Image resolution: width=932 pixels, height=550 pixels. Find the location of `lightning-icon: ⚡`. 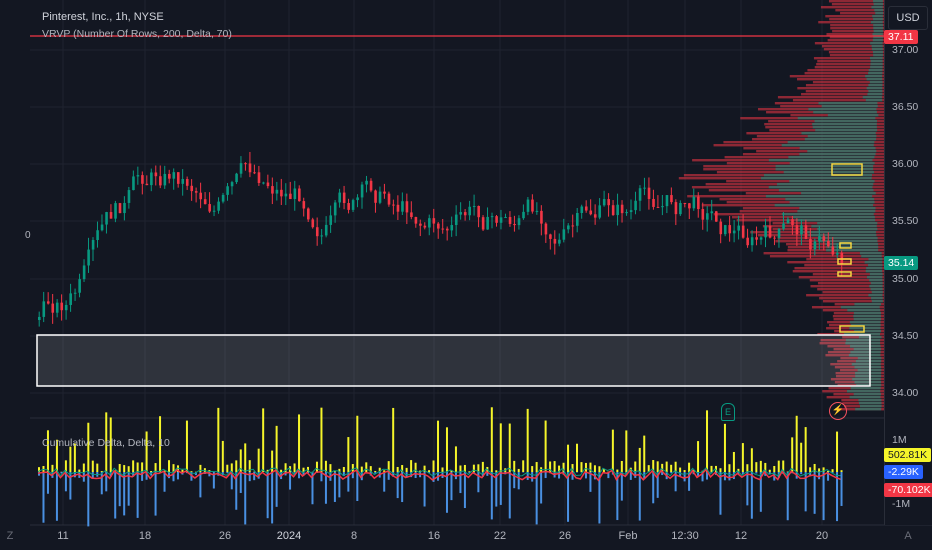

lightning-icon: ⚡ is located at coordinates (838, 411).